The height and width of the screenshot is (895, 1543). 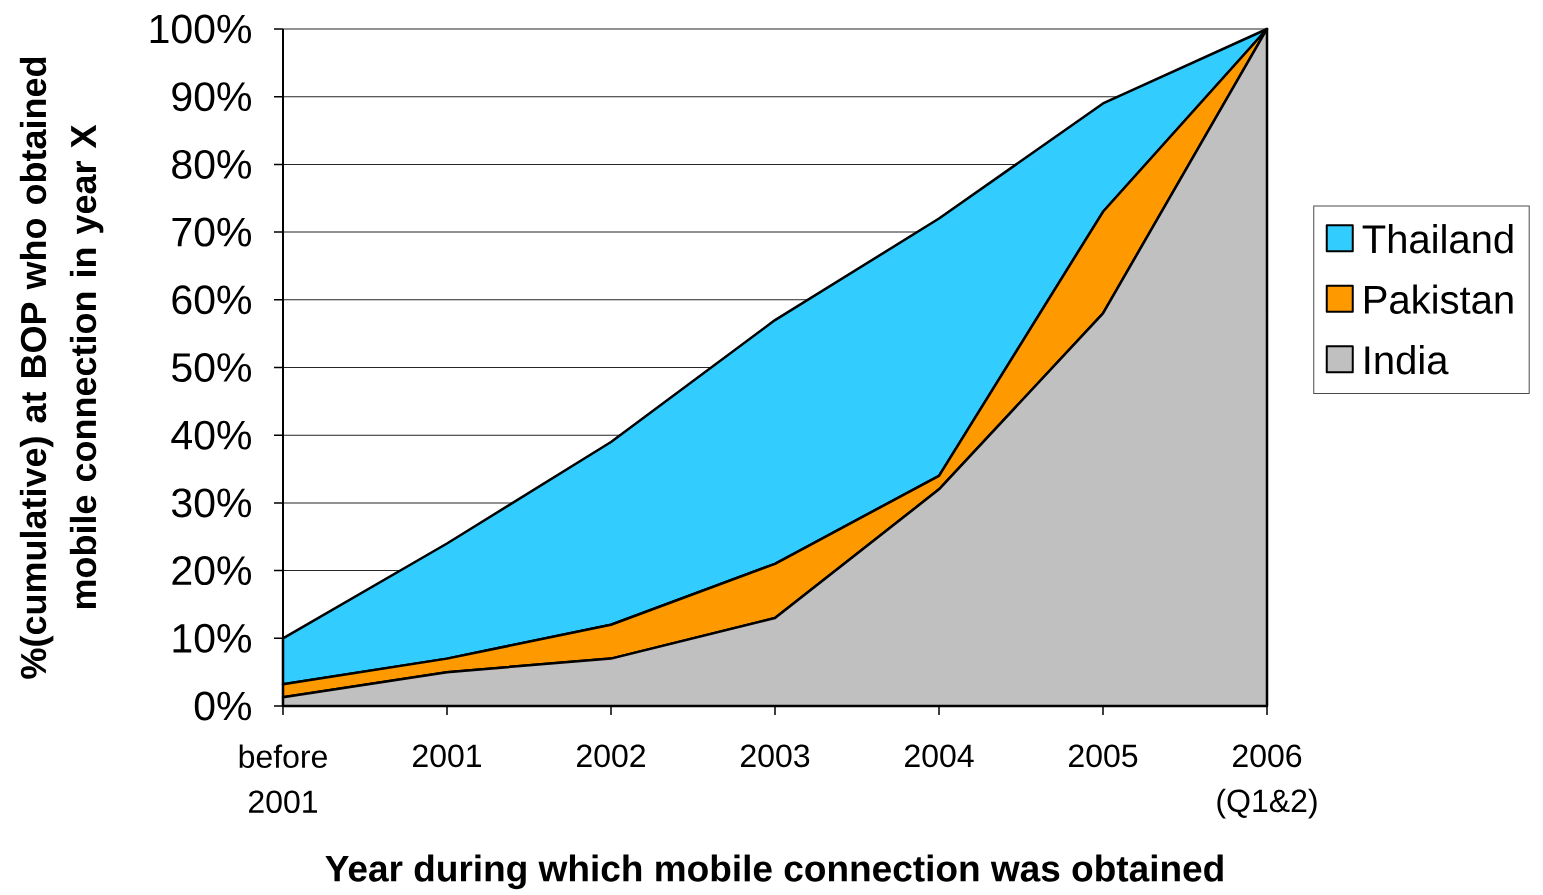 I want to click on x-tick-label: 2006 (Q1&2), so click(x=1267, y=781).